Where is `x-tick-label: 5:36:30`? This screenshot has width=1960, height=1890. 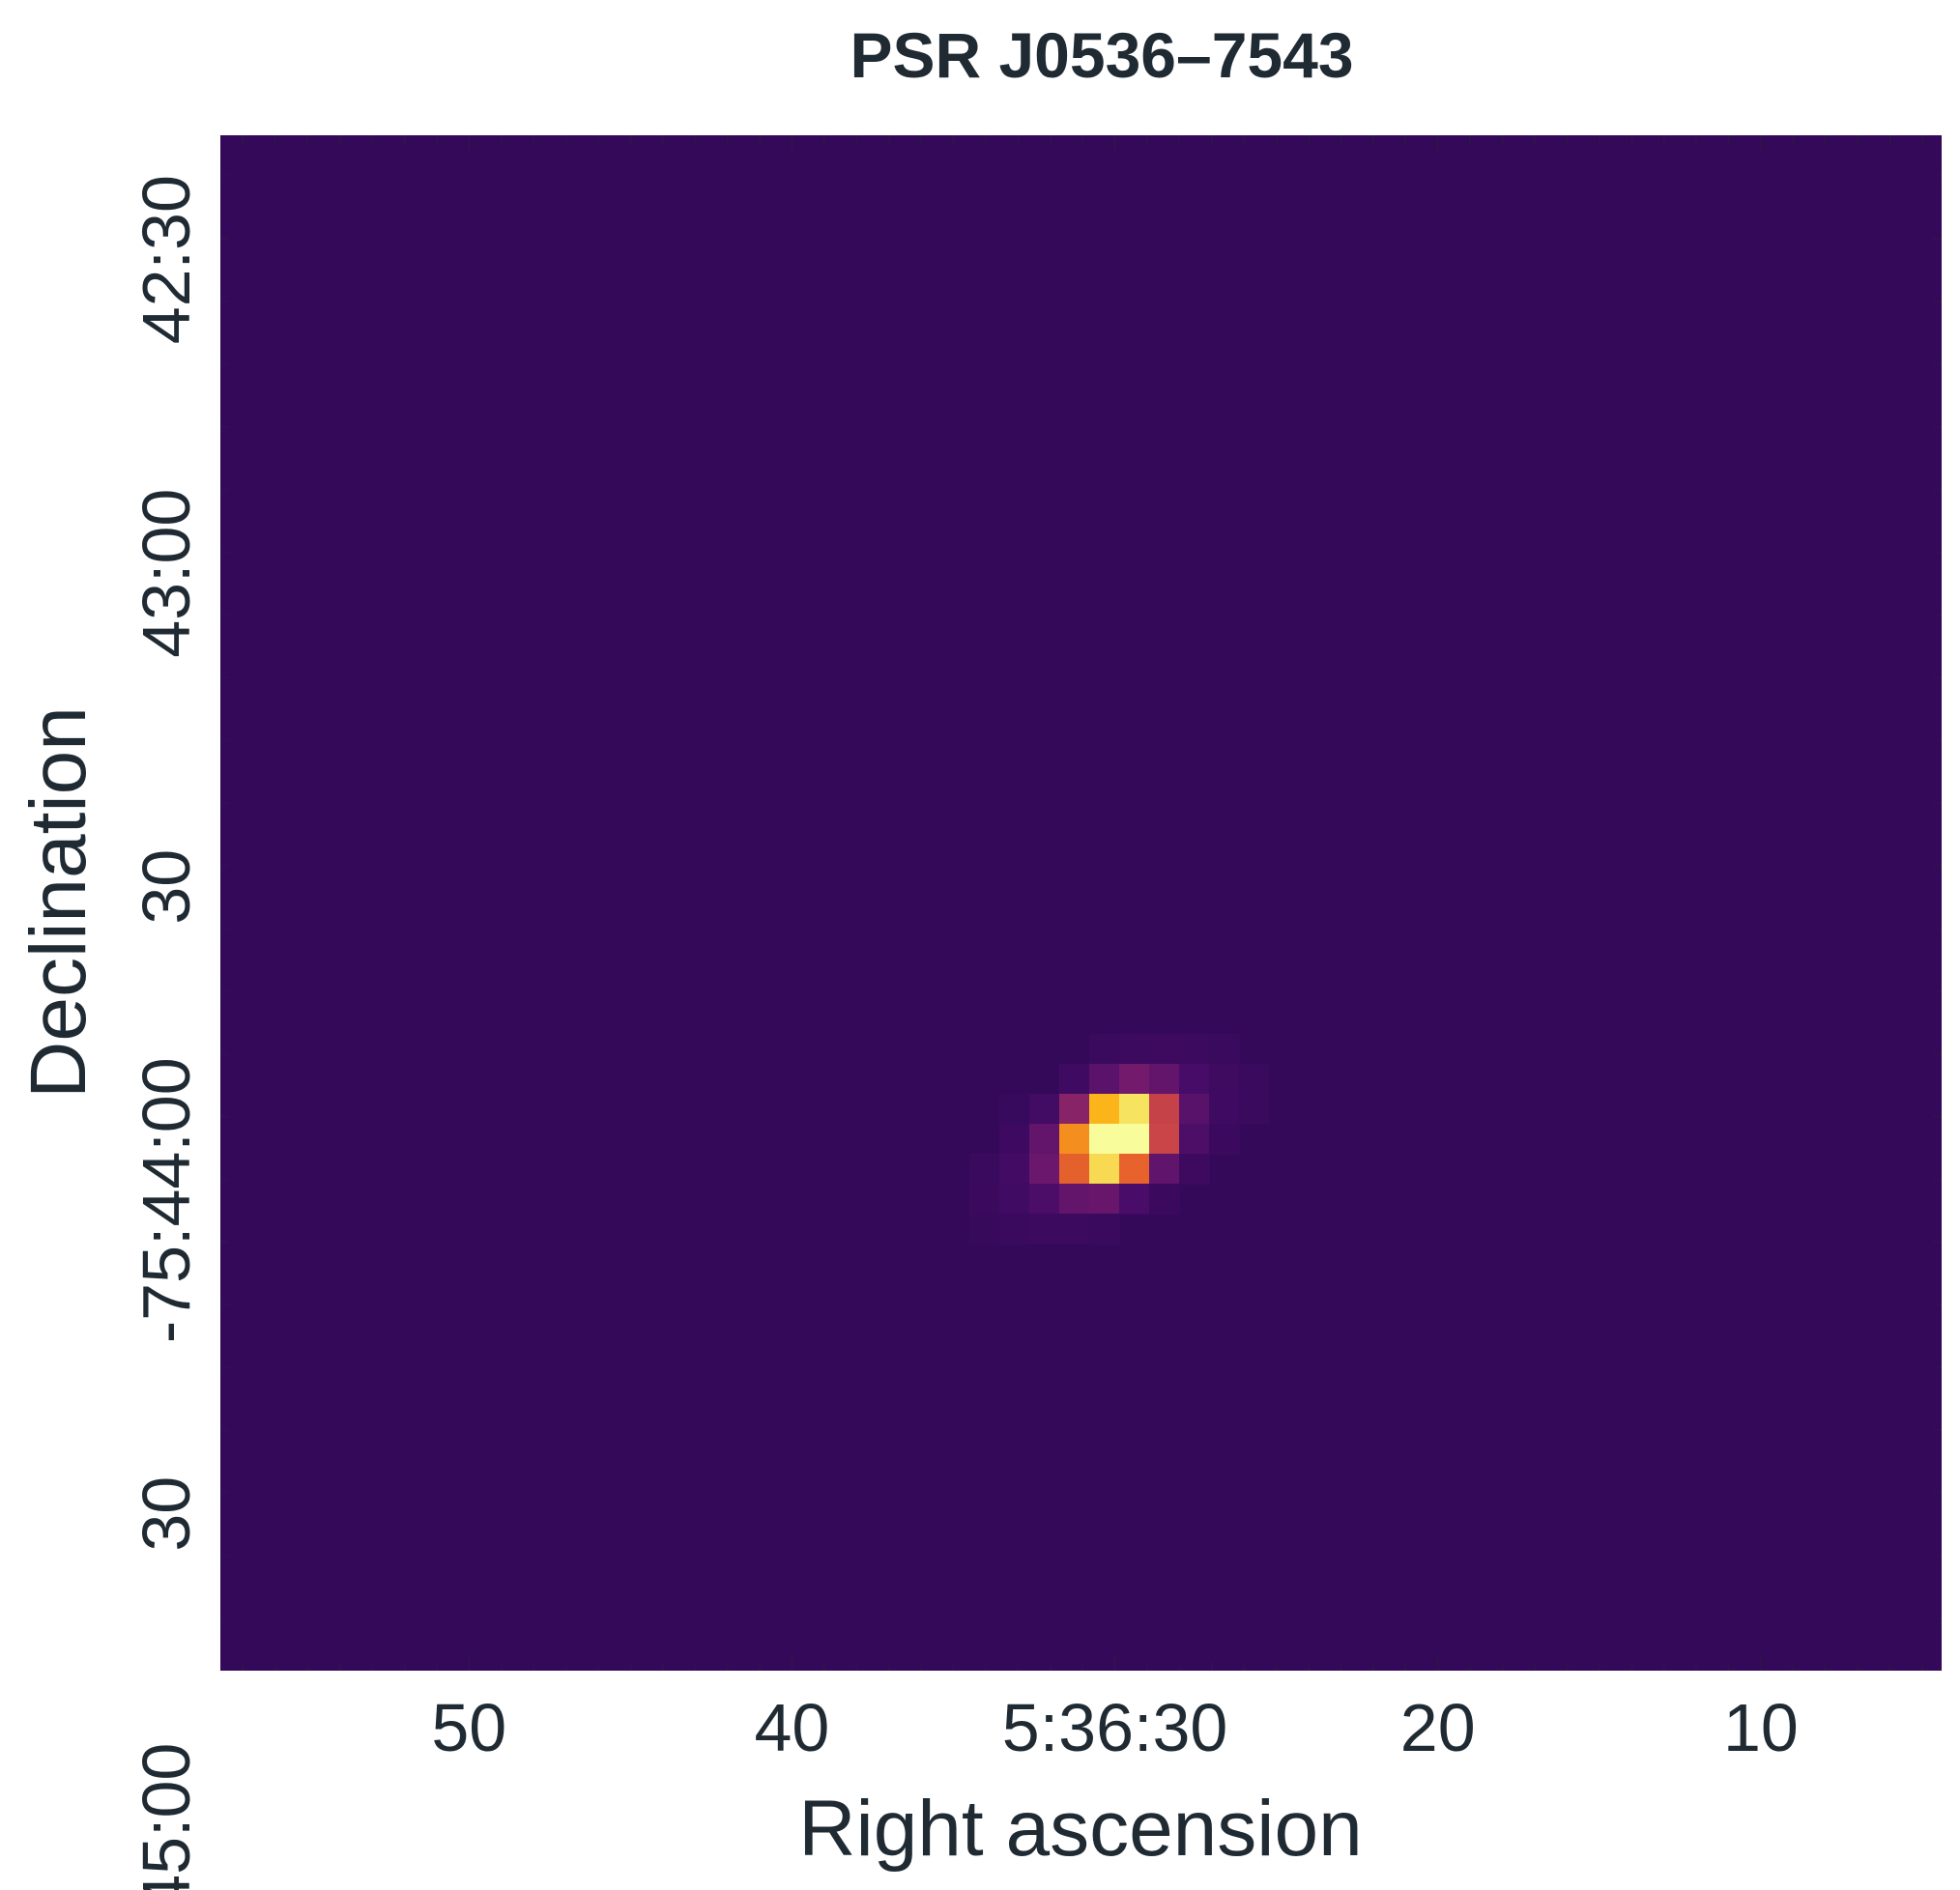
x-tick-label: 5:36:30 is located at coordinates (1115, 1728).